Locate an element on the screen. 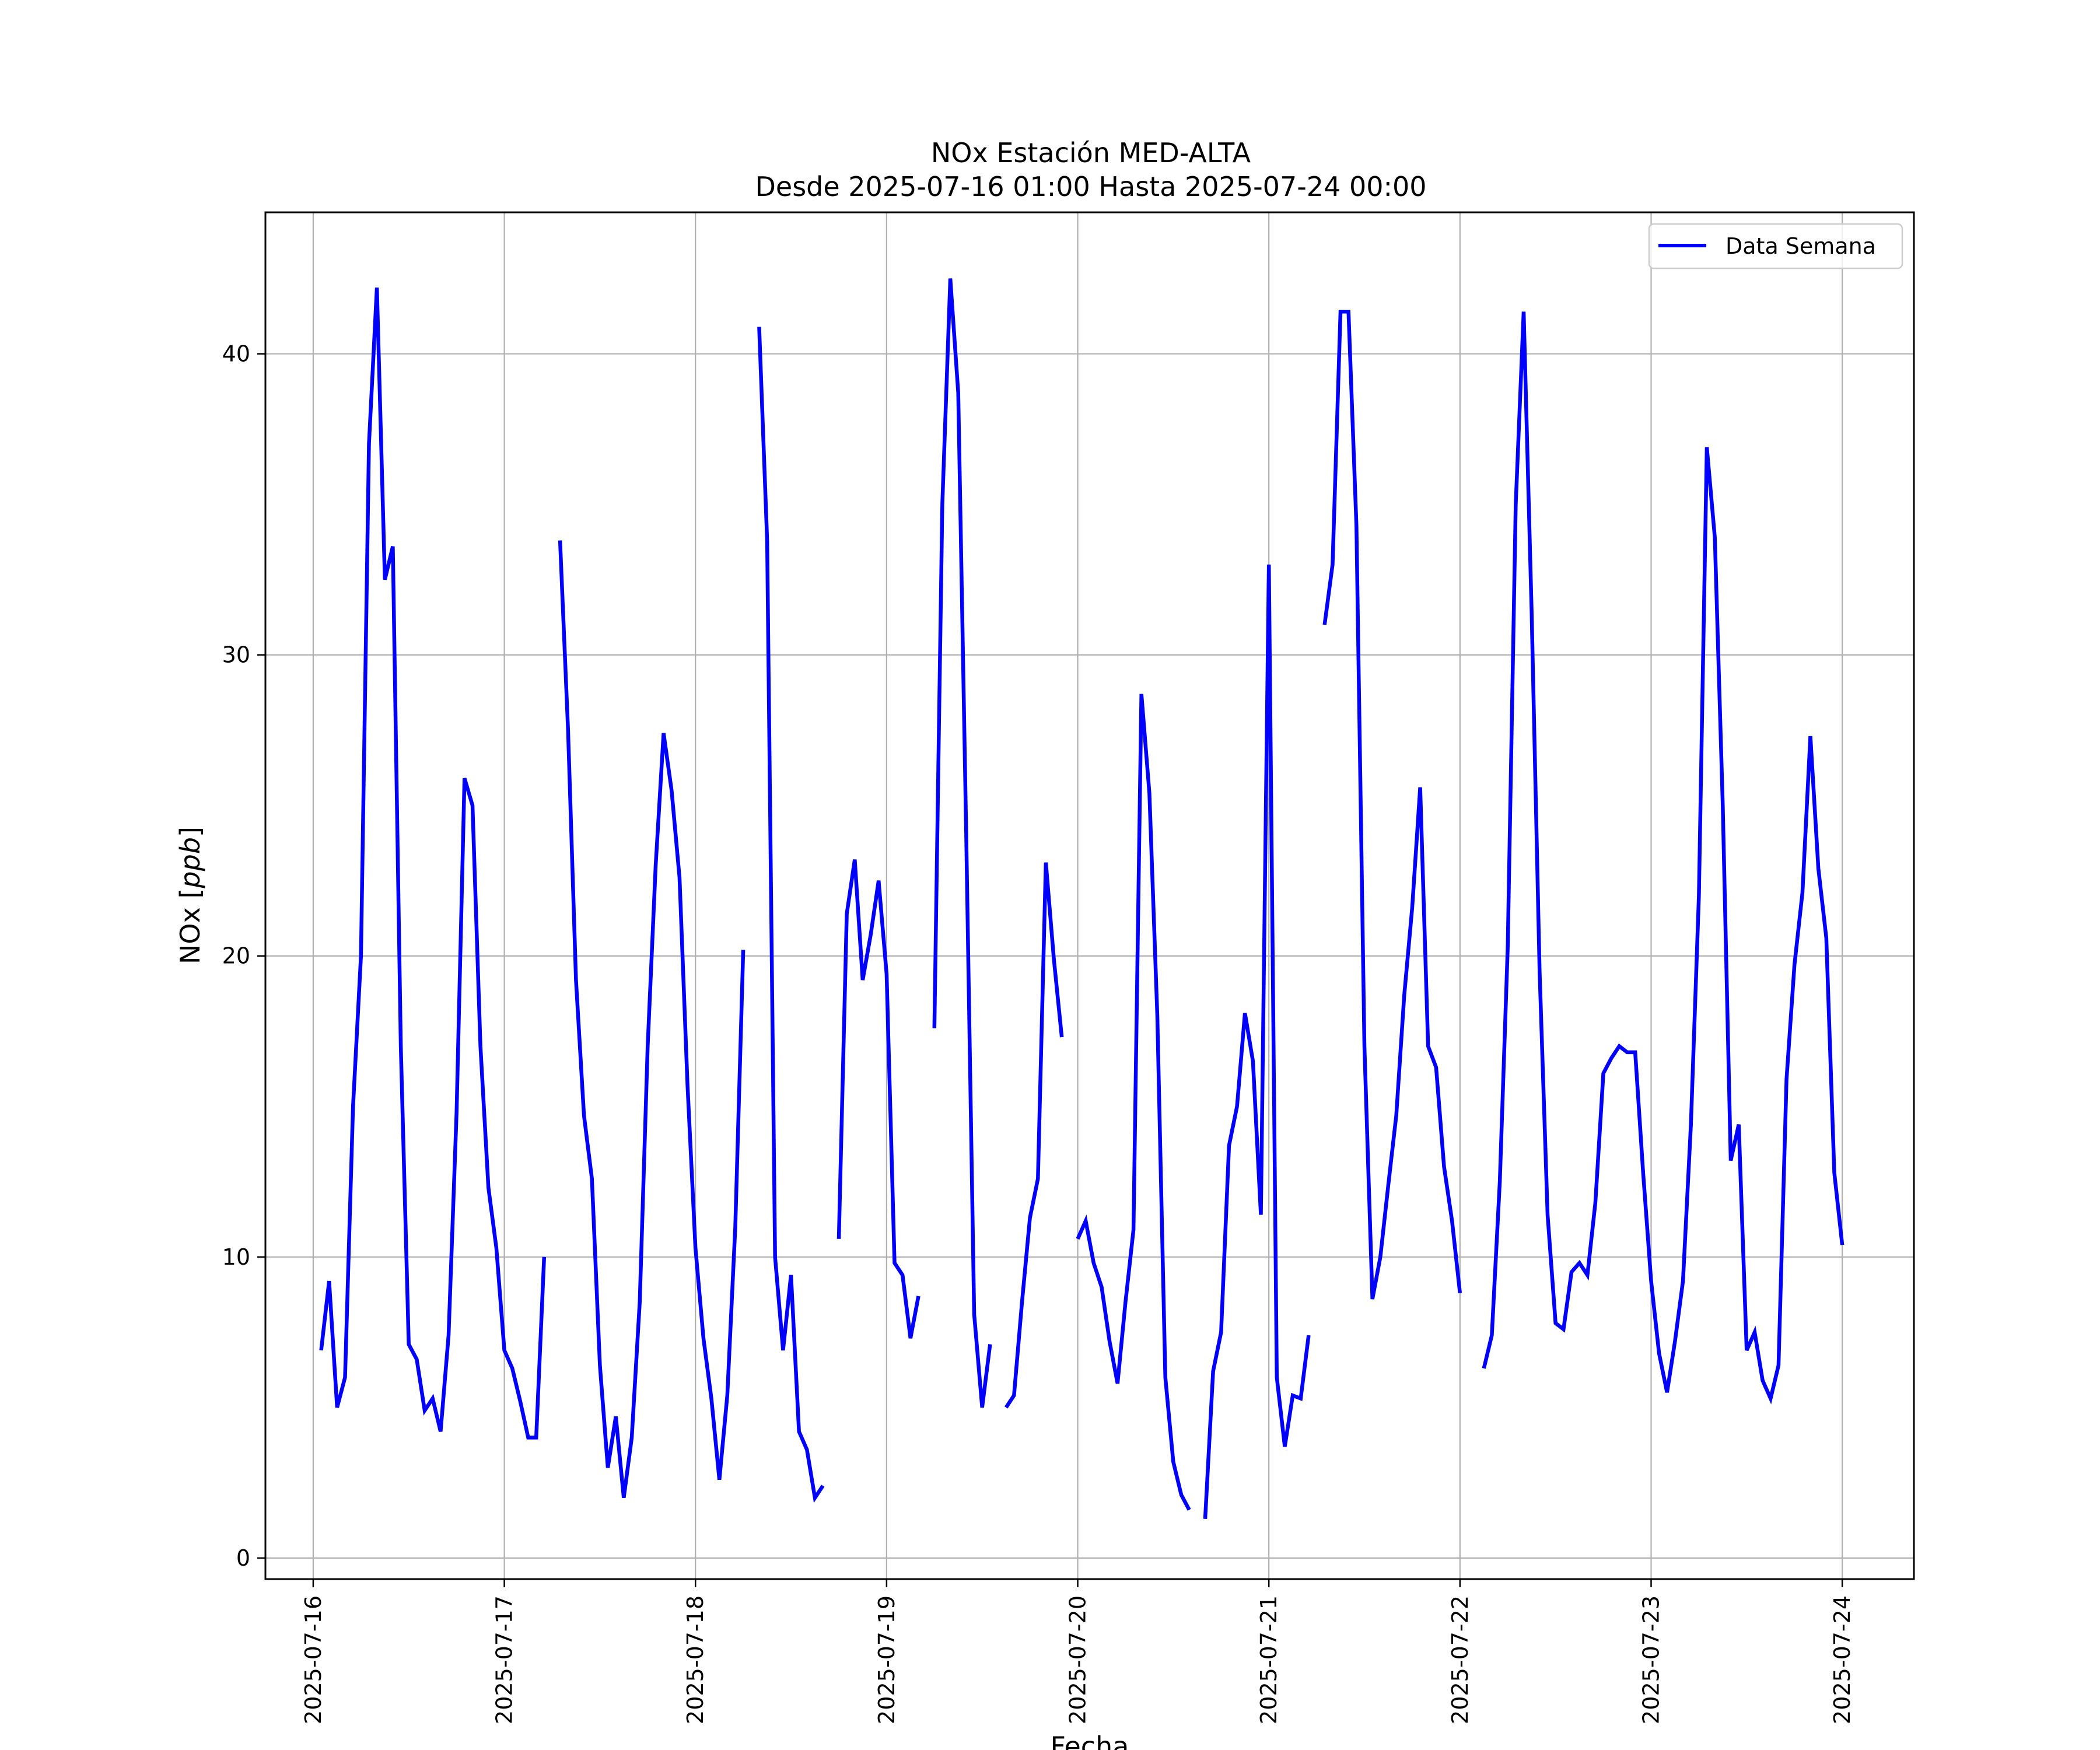 The height and width of the screenshot is (1750, 2100). legend-label-data-semana: Data Semana is located at coordinates (1801, 246).